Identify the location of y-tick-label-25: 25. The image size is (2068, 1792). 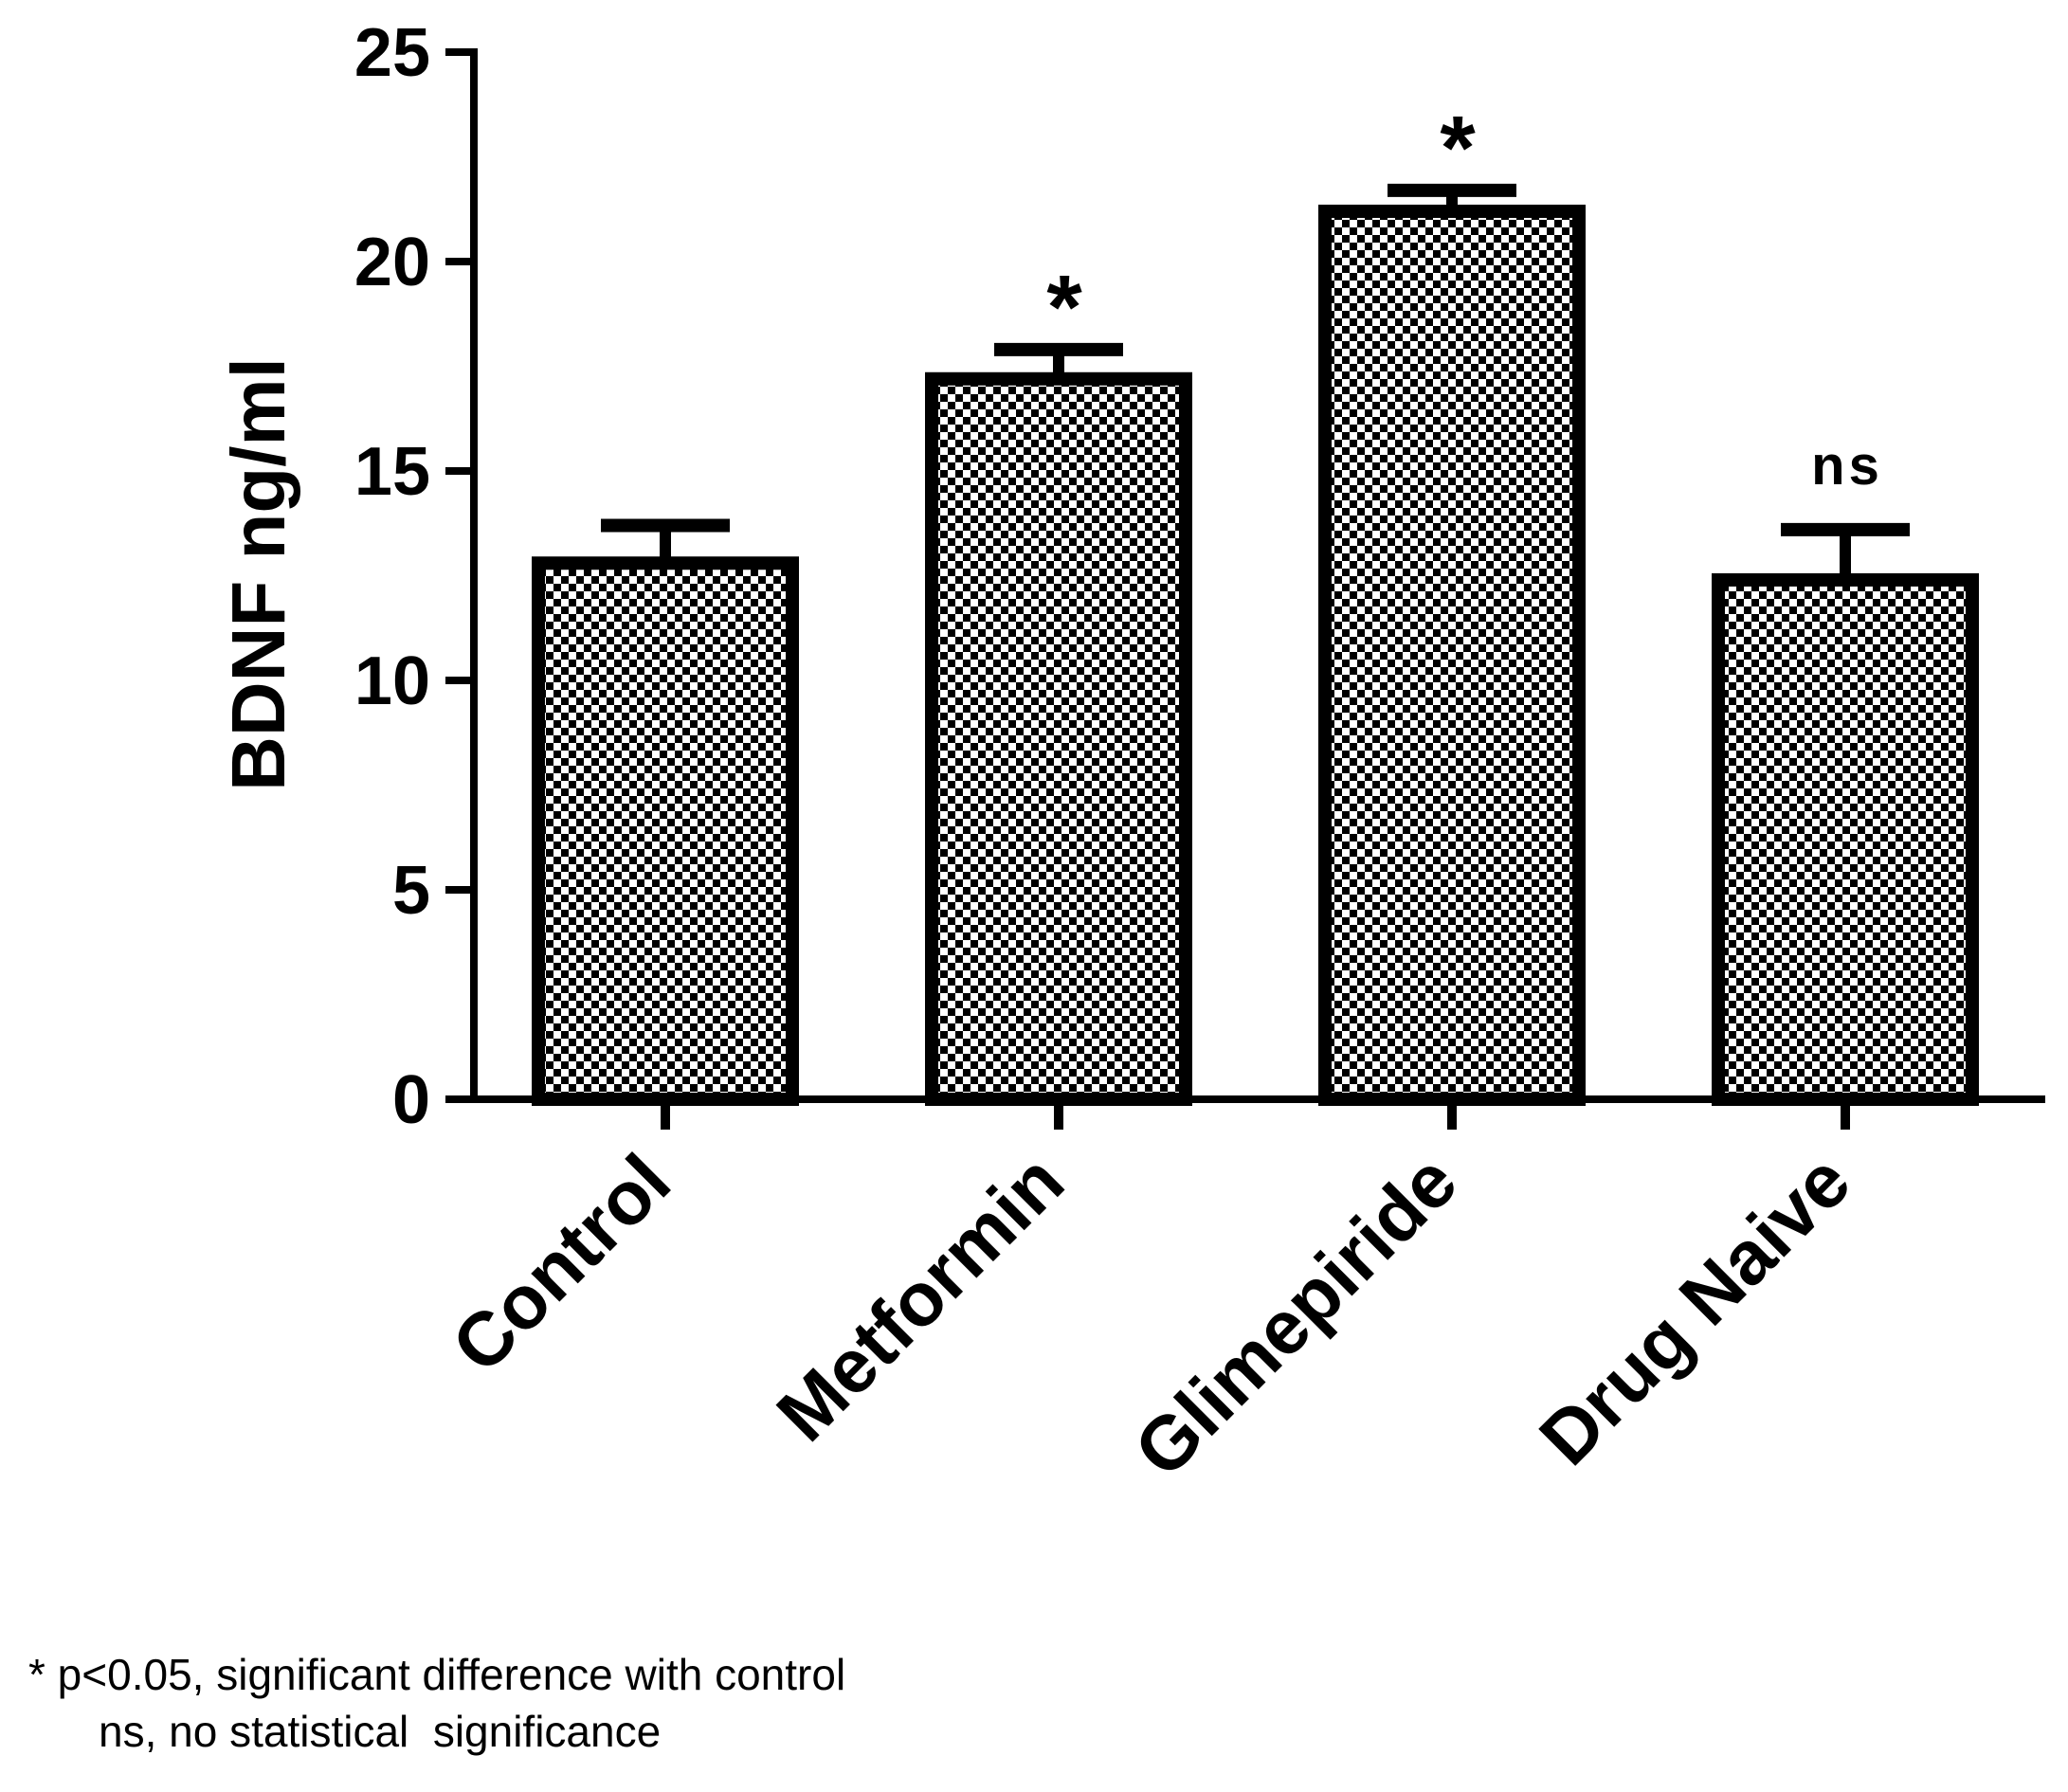
(392, 53).